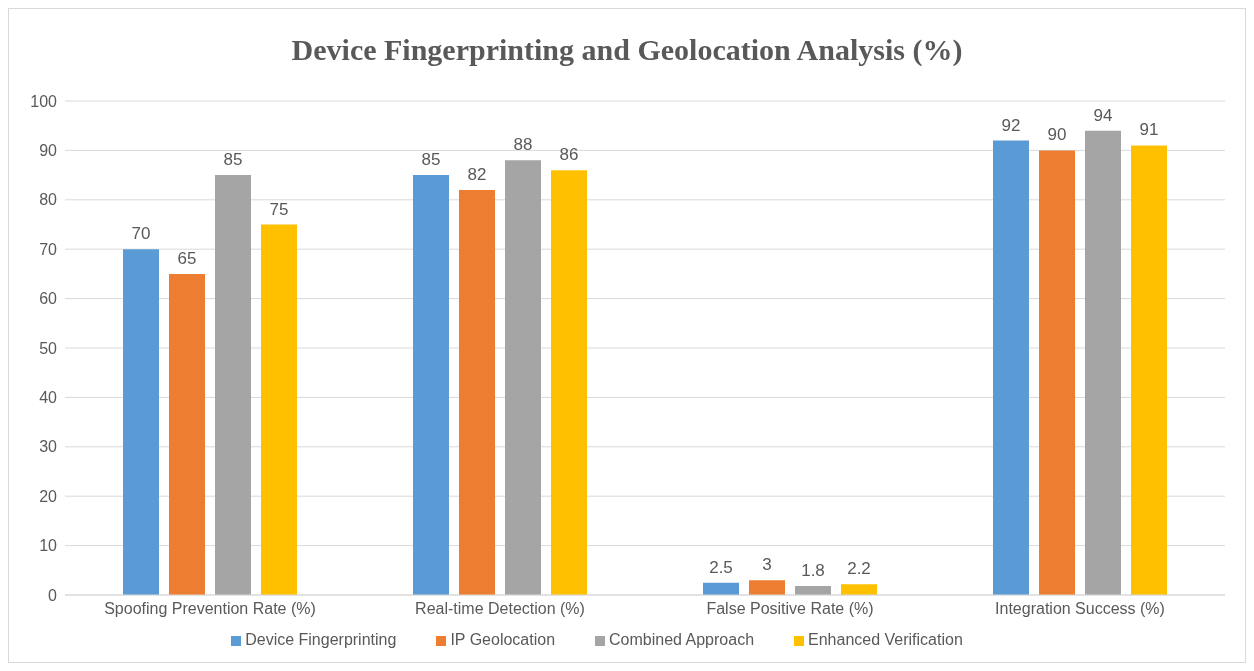 The height and width of the screenshot is (671, 1254). Describe the element at coordinates (44, 101) in the screenshot. I see `y-tick-label: 100` at that location.